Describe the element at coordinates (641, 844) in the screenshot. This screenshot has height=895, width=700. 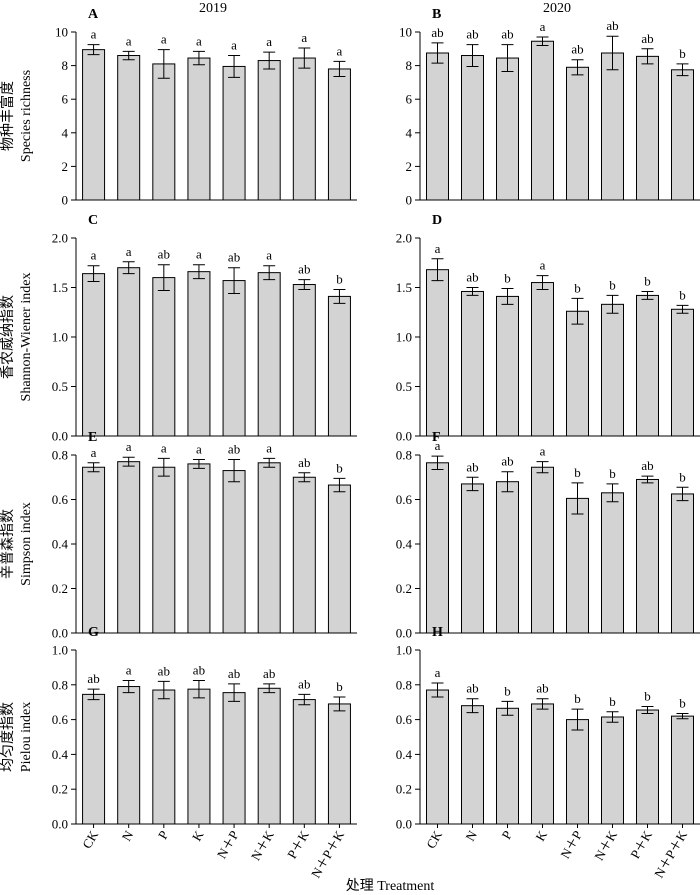
I see `x-tick-label-h-6: P＋K` at that location.